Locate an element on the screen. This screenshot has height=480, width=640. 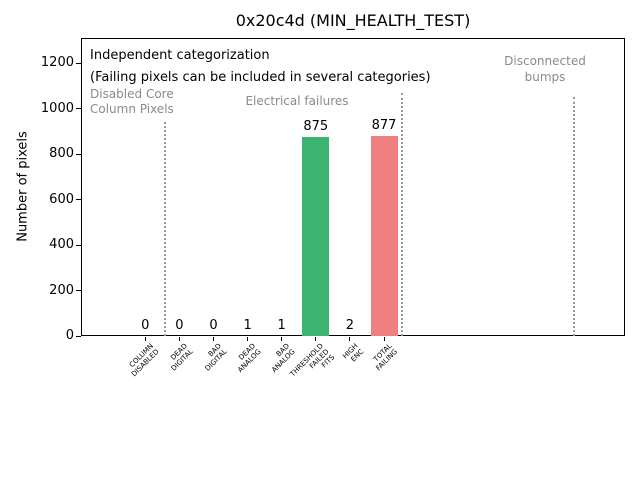
y-tick-label: 800 is located at coordinates (61, 153).